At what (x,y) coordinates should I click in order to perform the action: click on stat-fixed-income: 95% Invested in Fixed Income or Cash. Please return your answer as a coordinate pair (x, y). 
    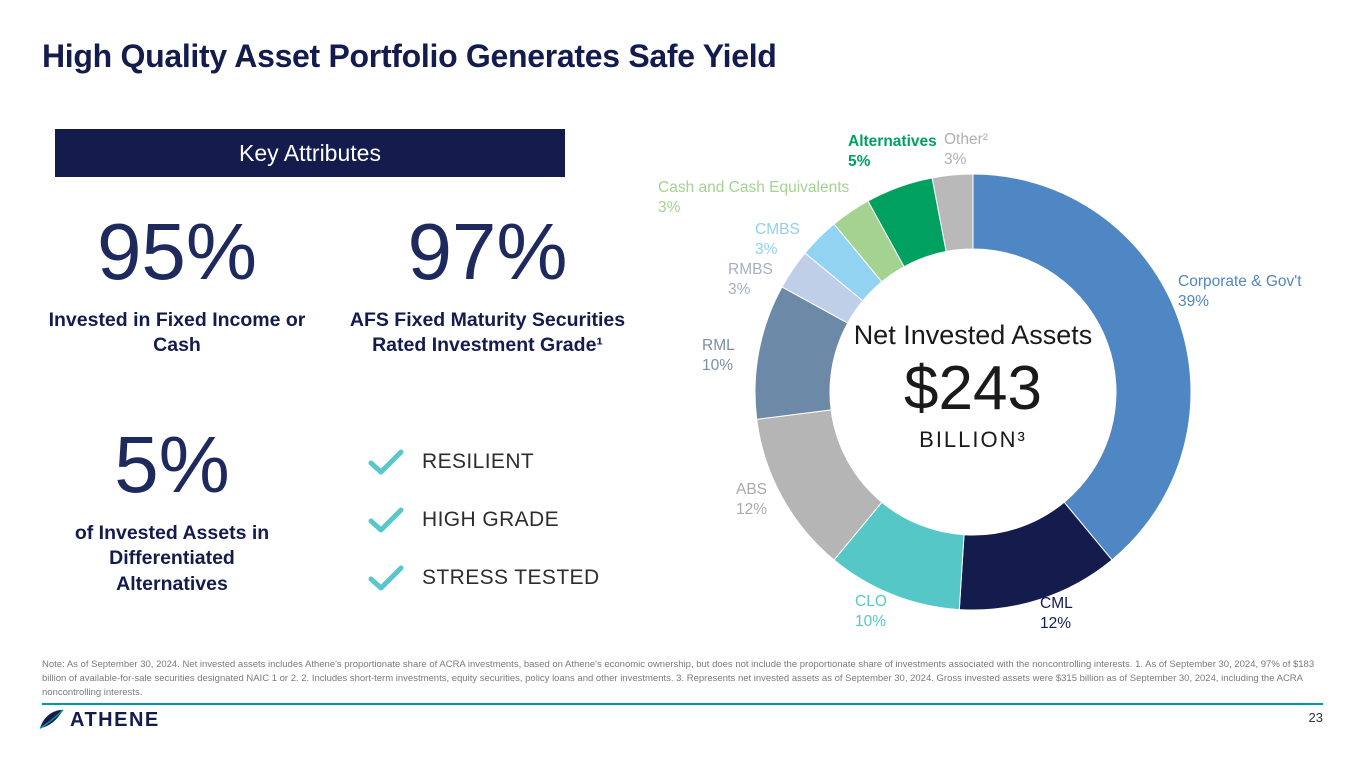
    Looking at the image, I should click on (177, 285).